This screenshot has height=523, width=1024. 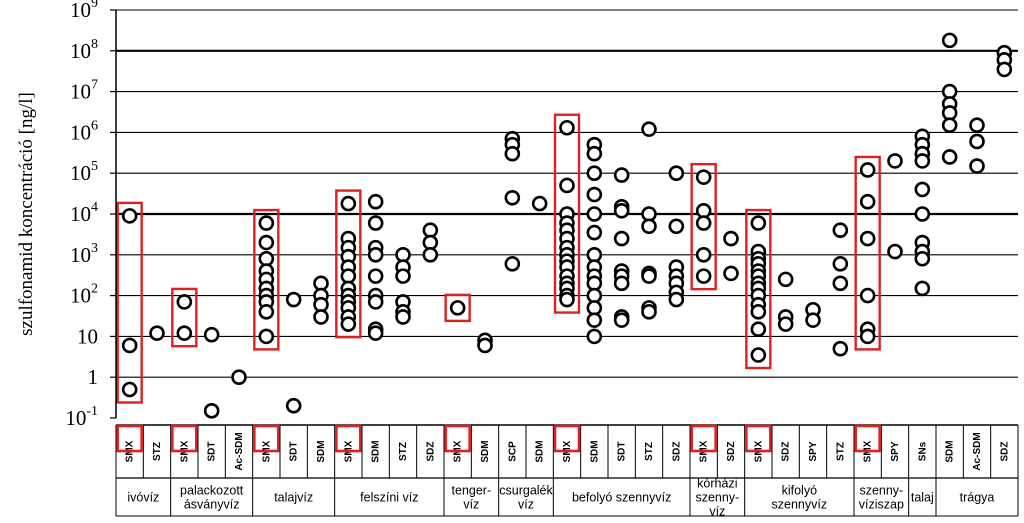 What do you see at coordinates (93, 377) in the screenshot?
I see `y-tick-label: 1` at bounding box center [93, 377].